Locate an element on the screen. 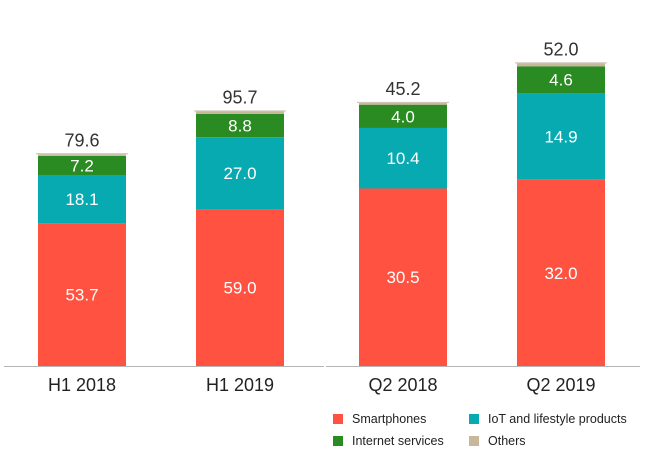 Image resolution: width=660 pixels, height=454 pixels. total-label-q2-2019: 52.0 is located at coordinates (560, 49).